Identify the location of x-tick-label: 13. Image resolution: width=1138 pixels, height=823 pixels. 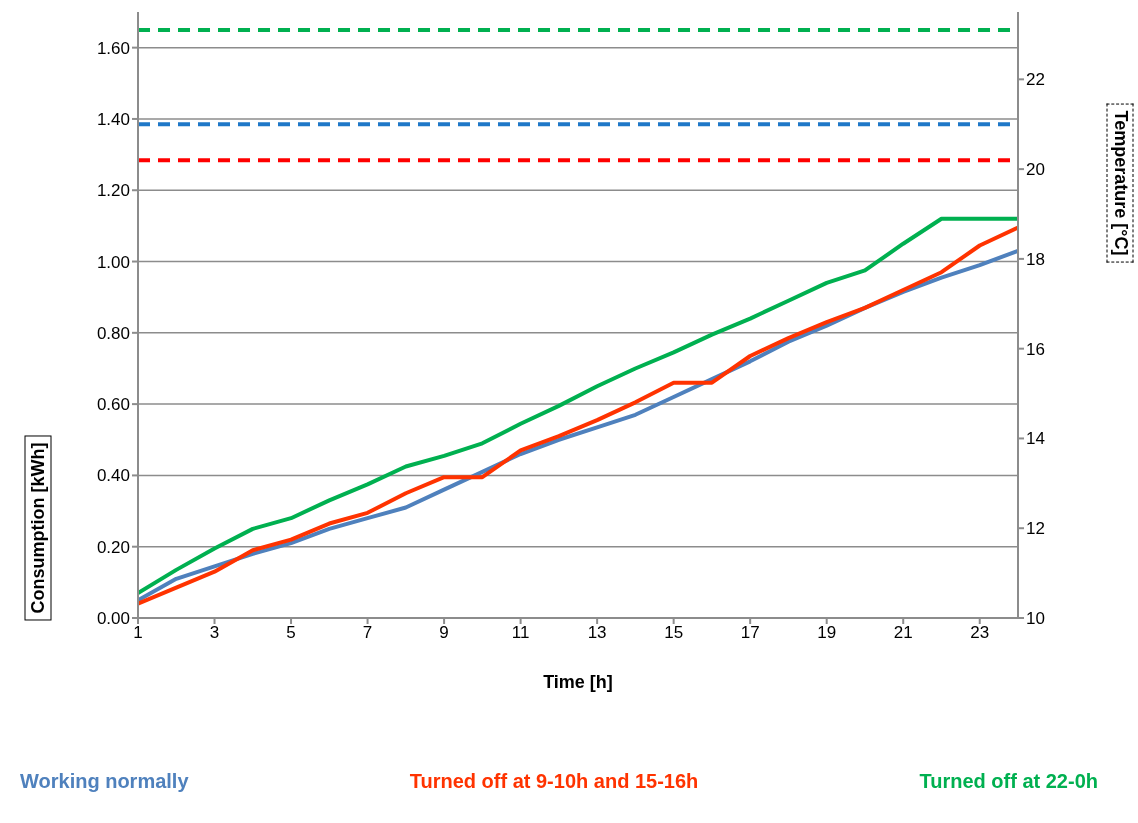
(597, 633).